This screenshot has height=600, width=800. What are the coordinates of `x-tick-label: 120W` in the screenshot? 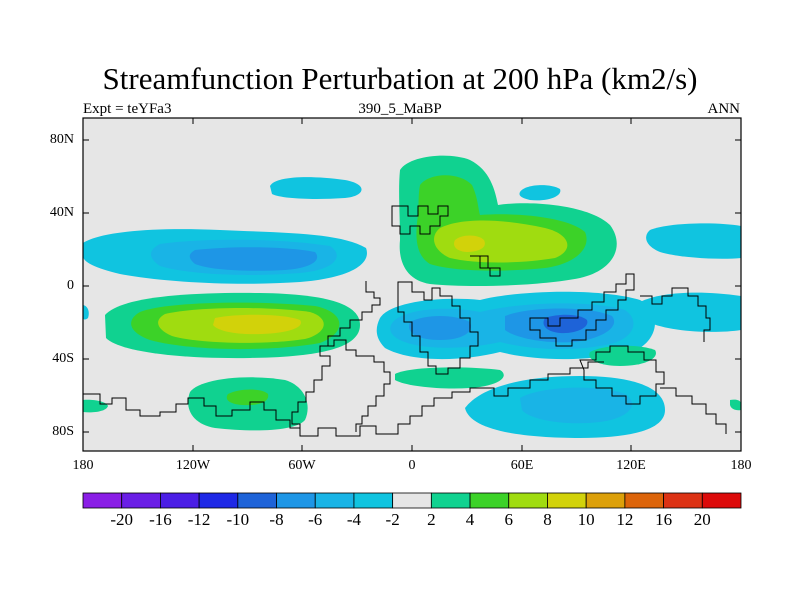 It's located at (193, 465).